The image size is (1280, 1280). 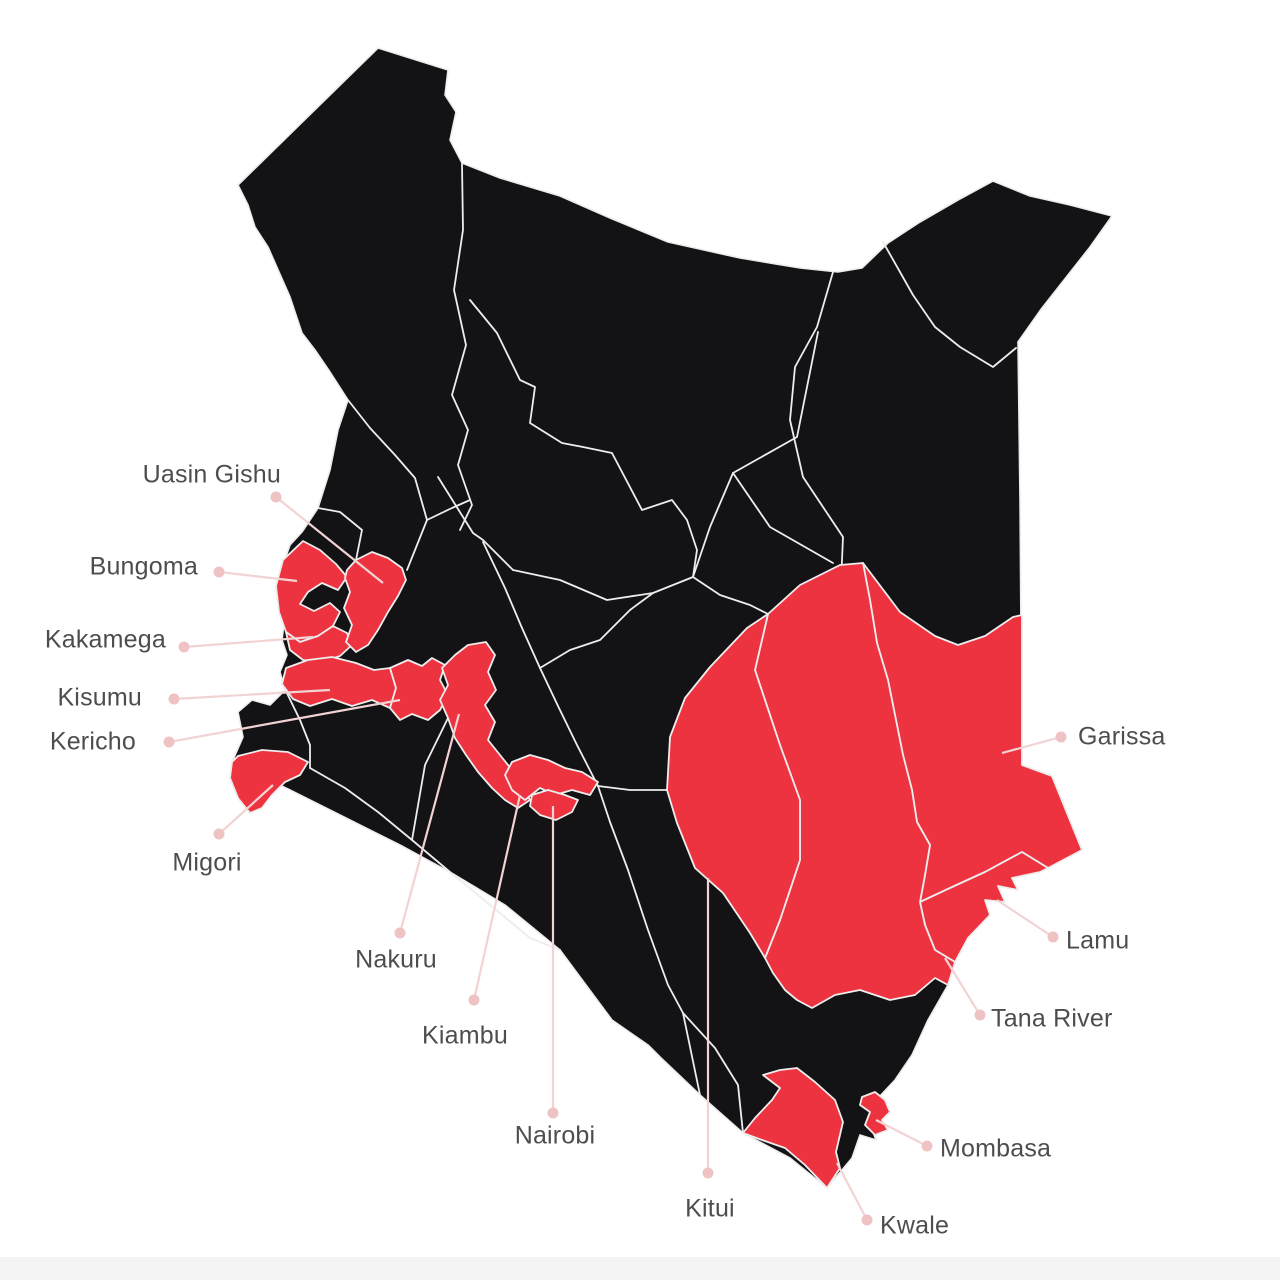 What do you see at coordinates (1122, 736) in the screenshot?
I see `label-garissa: Garissa` at bounding box center [1122, 736].